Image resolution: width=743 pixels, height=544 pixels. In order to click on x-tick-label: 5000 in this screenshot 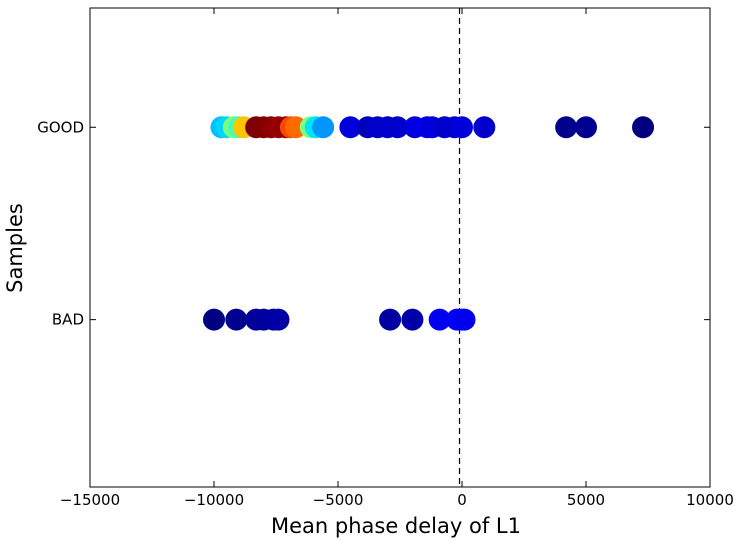, I will do `click(586, 500)`.